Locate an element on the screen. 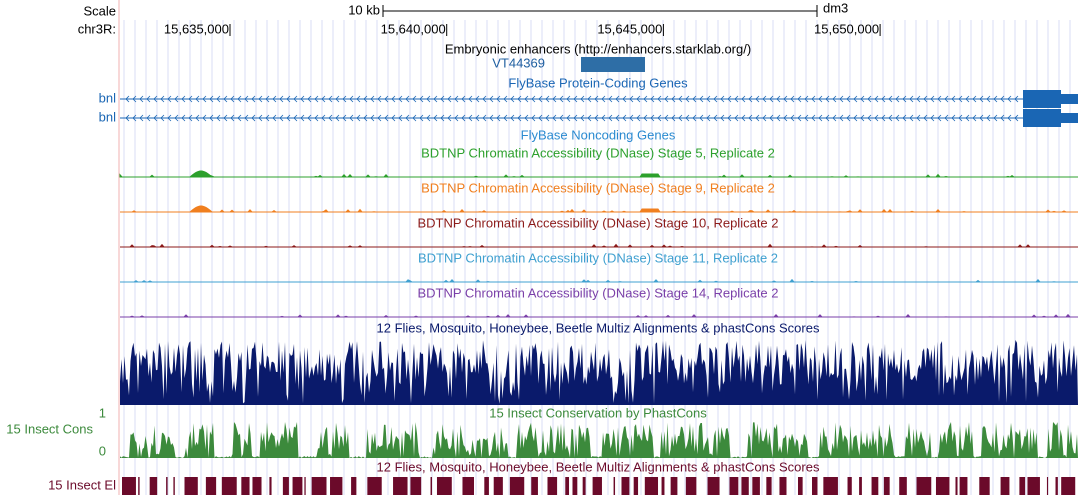  feature-label: VT44369 is located at coordinates (518, 62).